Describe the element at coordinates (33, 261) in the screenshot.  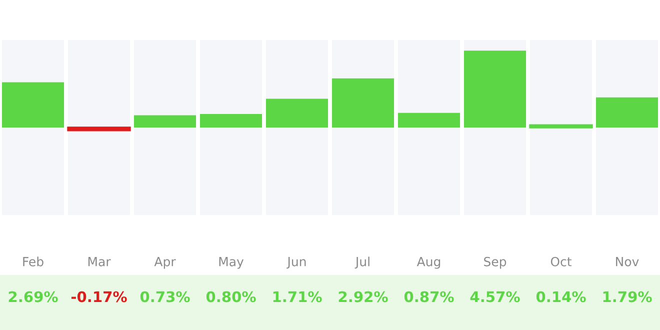
I see `x-tick-label: Feb` at that location.